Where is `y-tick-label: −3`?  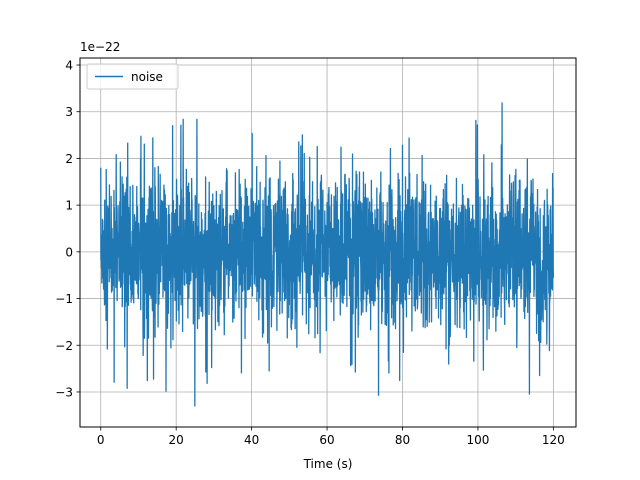 y-tick-label: −3 is located at coordinates (64, 392).